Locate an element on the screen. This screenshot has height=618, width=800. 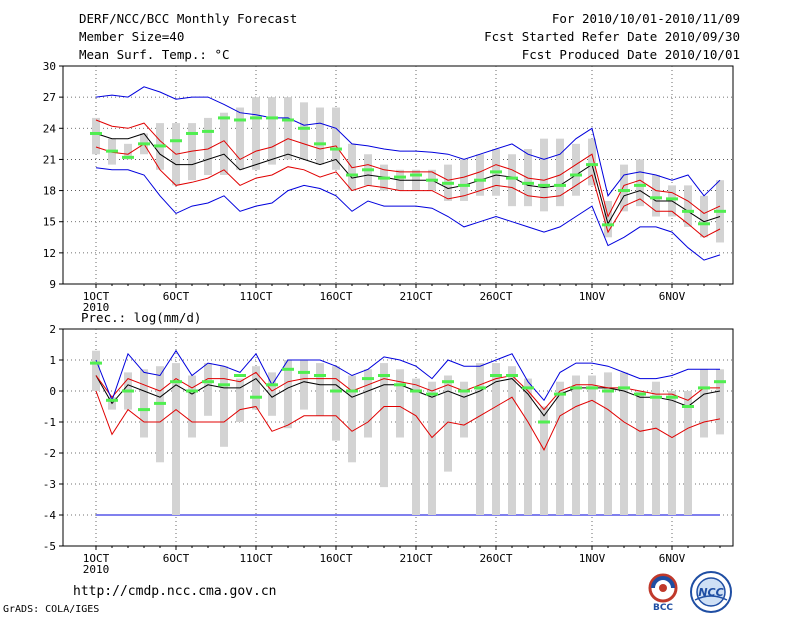
x-tick-label: 26OCT is located at coordinates (495, 296).